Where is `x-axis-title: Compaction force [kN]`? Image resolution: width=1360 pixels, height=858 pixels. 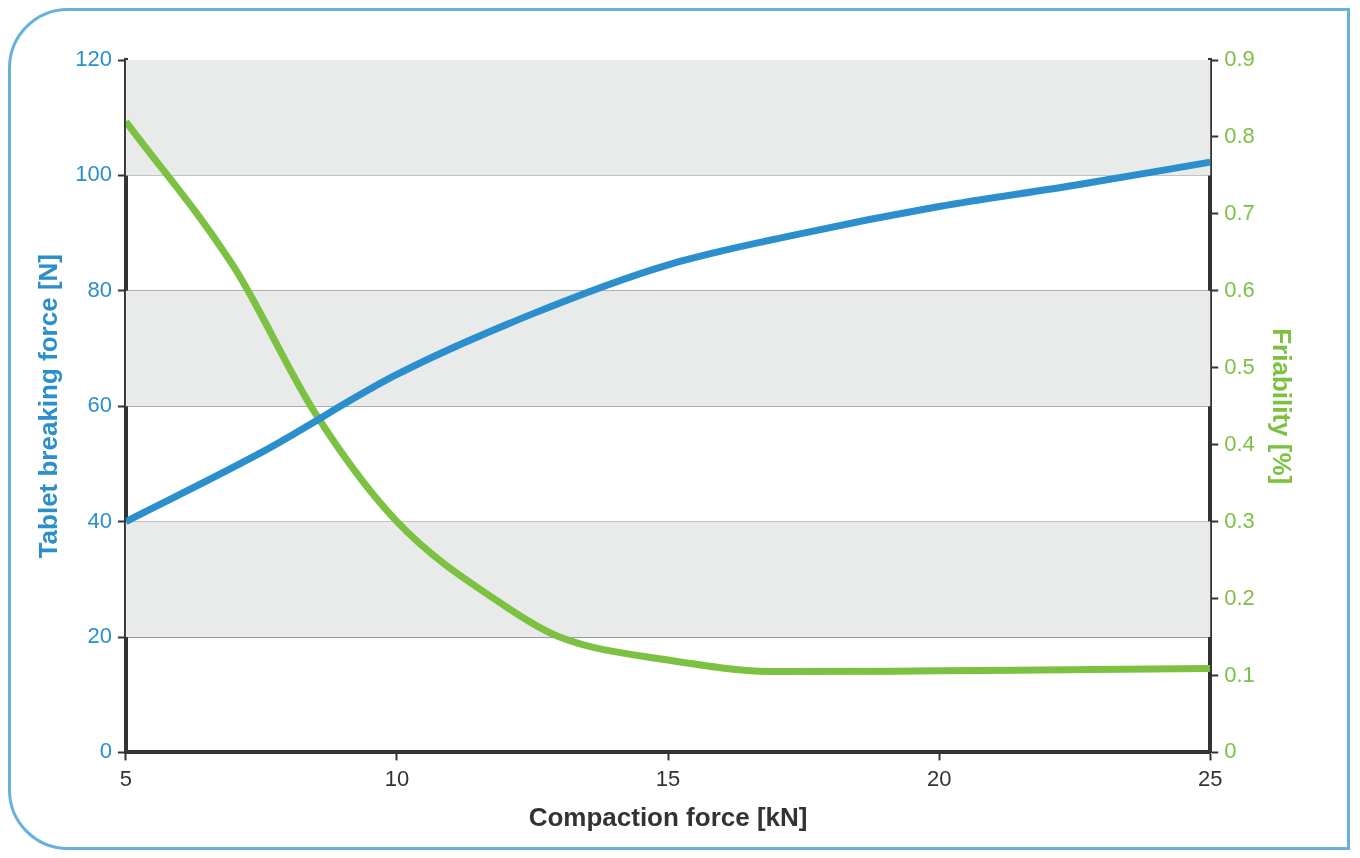 x-axis-title: Compaction force [kN] is located at coordinates (668, 816).